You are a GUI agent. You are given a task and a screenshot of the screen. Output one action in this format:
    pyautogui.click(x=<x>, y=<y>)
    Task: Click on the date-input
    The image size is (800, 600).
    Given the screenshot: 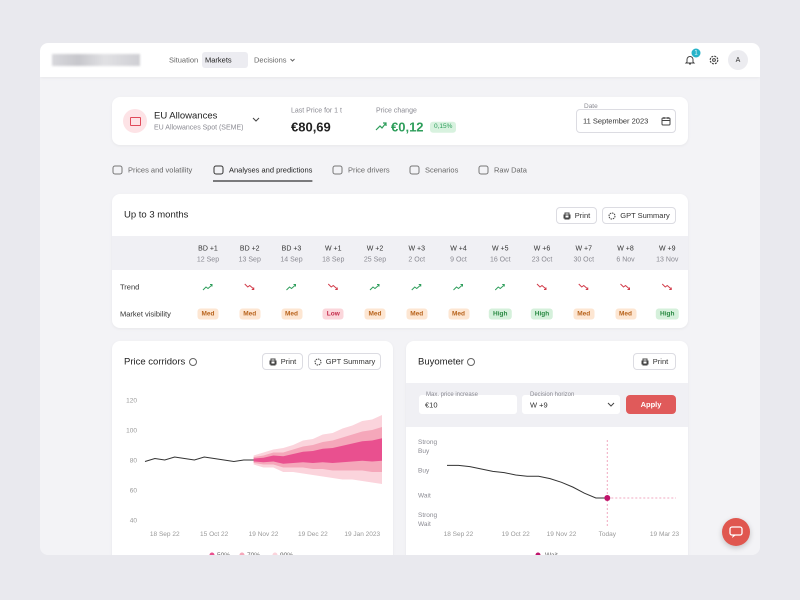 What is the action you would take?
    pyautogui.click(x=626, y=121)
    